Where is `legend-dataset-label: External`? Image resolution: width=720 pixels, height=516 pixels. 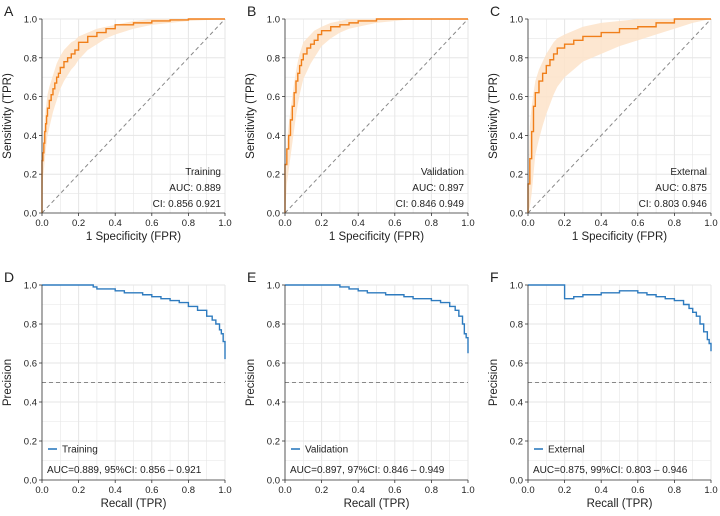
legend-dataset-label: External is located at coordinates (688, 172).